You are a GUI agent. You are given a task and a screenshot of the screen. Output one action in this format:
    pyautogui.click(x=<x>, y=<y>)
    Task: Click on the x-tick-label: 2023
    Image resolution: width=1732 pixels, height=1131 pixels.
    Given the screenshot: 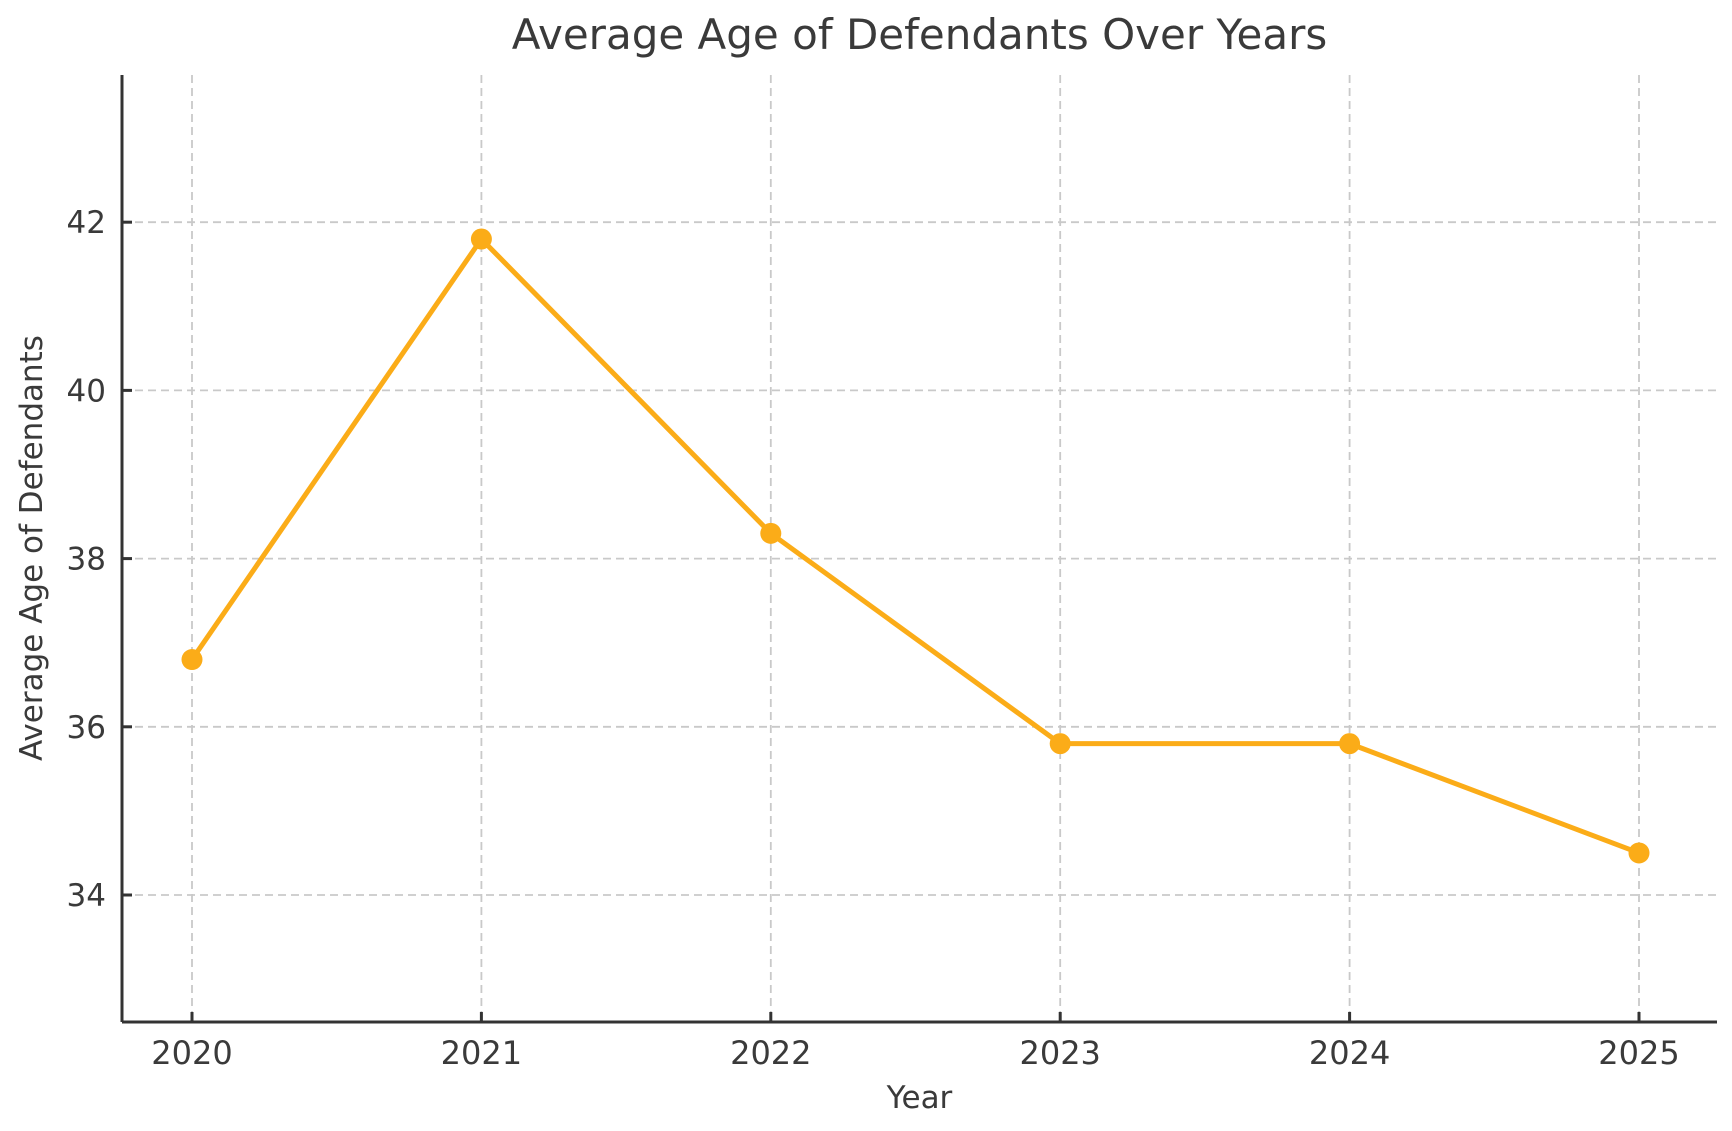 What is the action you would take?
    pyautogui.click(x=1059, y=1053)
    